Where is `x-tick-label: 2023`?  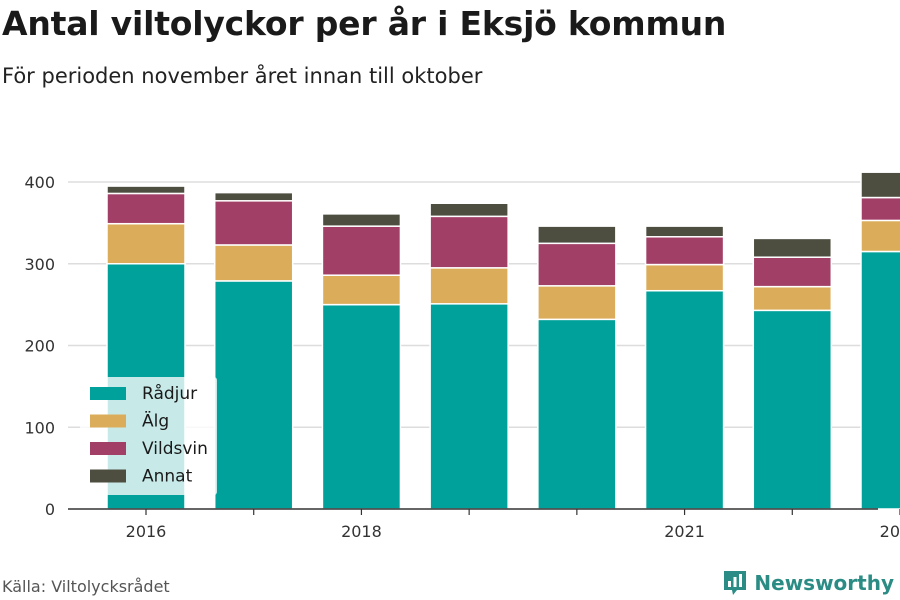 x-tick-label: 2023 is located at coordinates (890, 531).